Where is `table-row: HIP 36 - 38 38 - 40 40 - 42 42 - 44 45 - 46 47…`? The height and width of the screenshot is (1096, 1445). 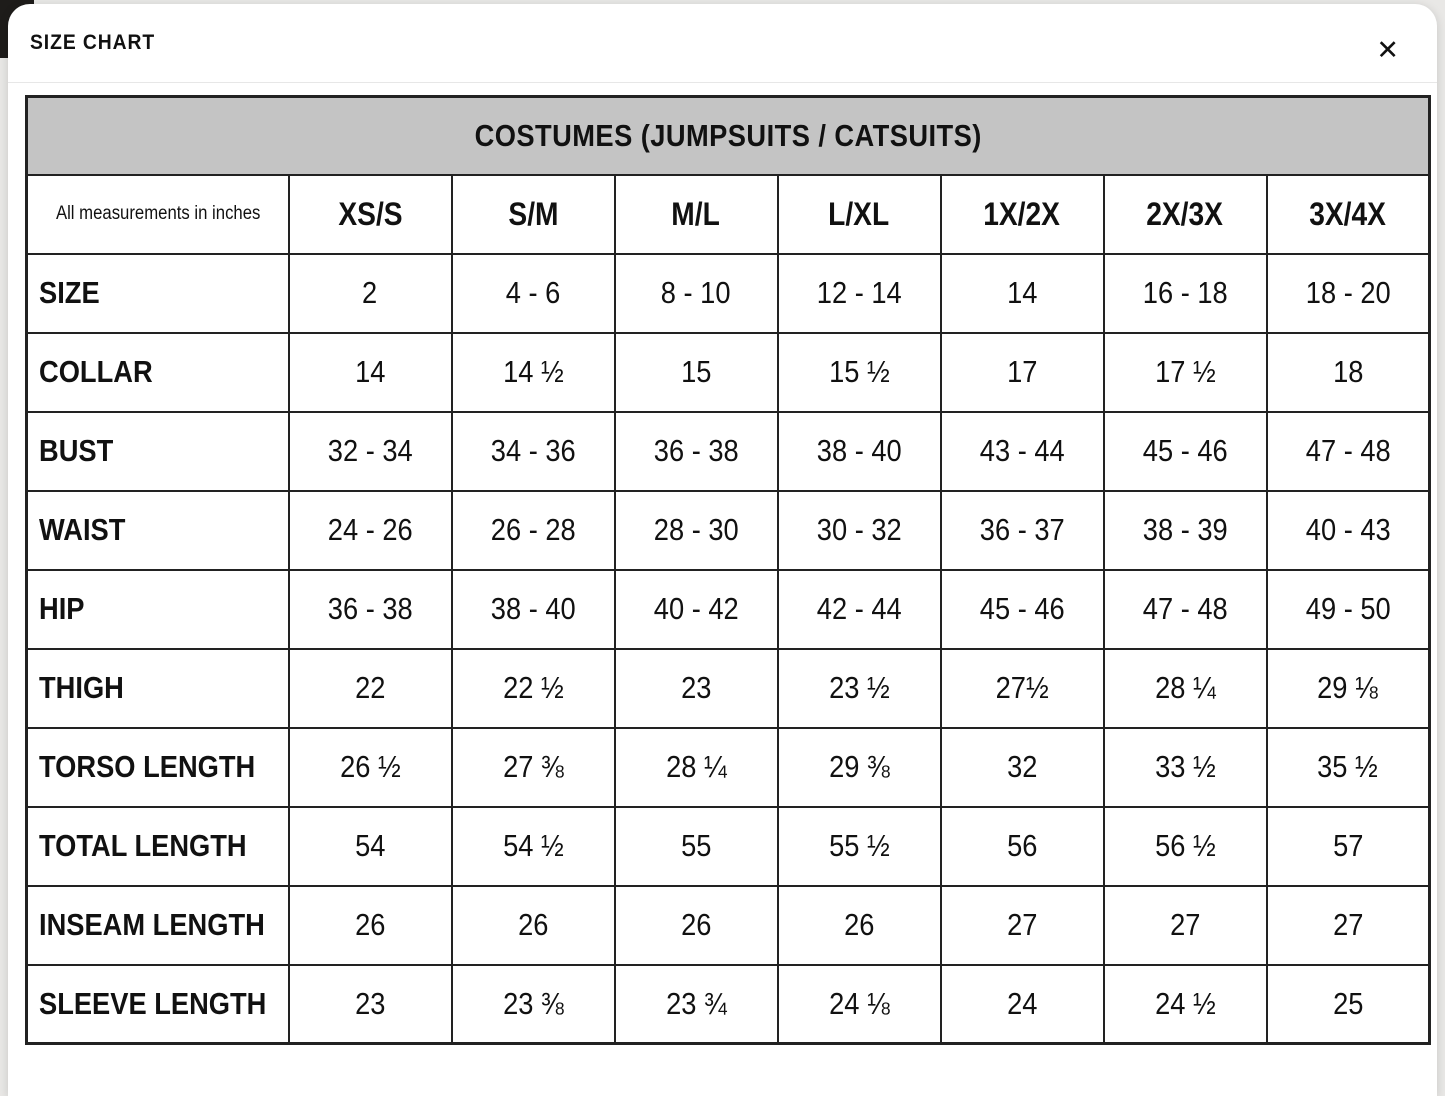 table-row: HIP 36 - 38 38 - 40 40 - 42 42 - 44 45 - 46 47… is located at coordinates (728, 609).